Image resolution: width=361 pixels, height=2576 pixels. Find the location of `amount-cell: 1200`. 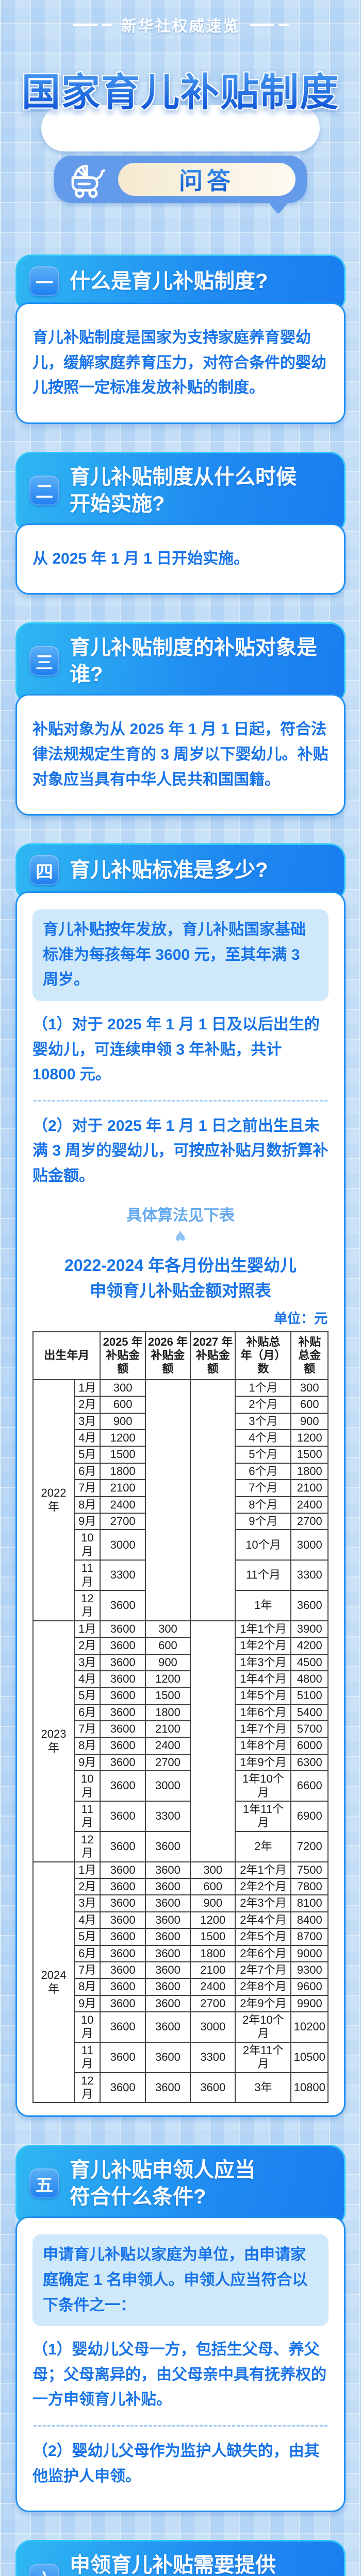

amount-cell: 1200 is located at coordinates (213, 1920).